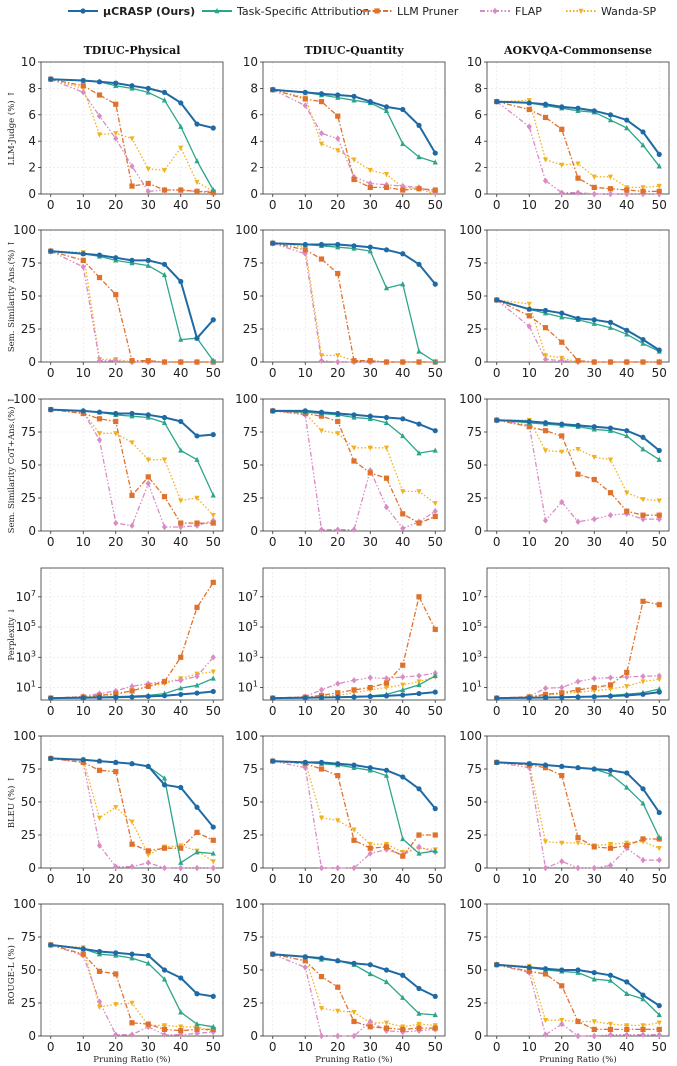 The width and height of the screenshot is (677, 1066). Describe the element at coordinates (132, 462) in the screenshot. I see `series-line-wanda-sp` at that location.